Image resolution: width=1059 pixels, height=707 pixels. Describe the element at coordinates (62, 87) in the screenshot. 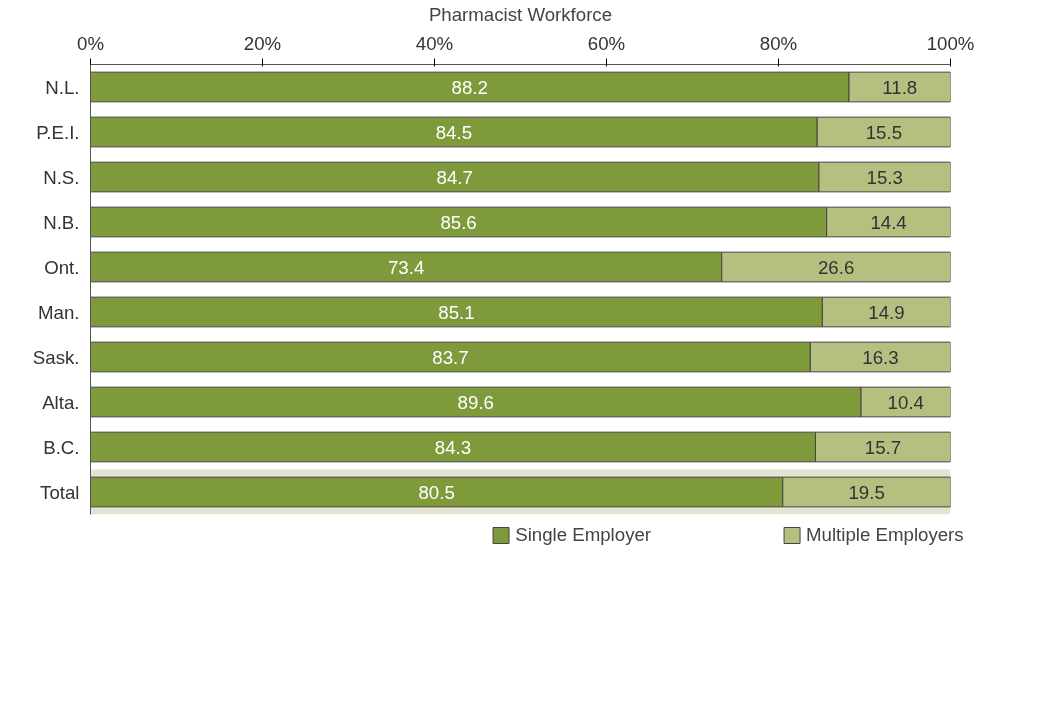

I see `y-tick-label: N.L.` at that location.